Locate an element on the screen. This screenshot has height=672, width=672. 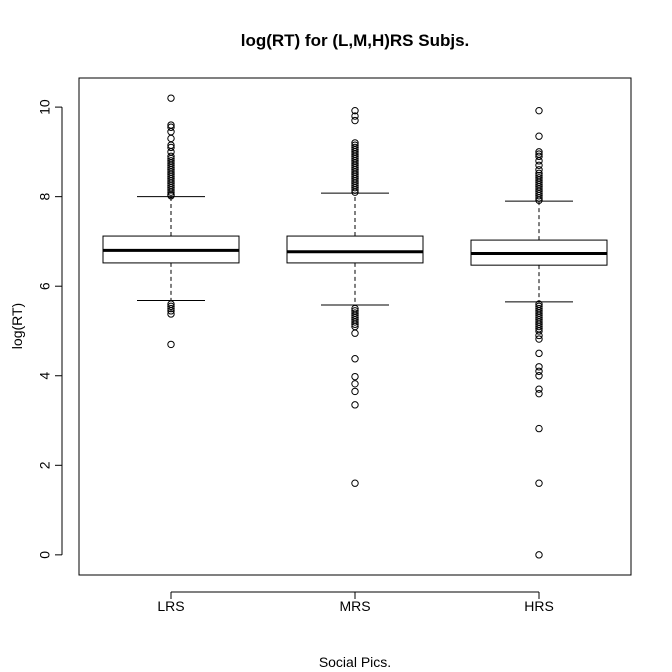
x-axis: LRS MRS HRS is located at coordinates (355, 602).